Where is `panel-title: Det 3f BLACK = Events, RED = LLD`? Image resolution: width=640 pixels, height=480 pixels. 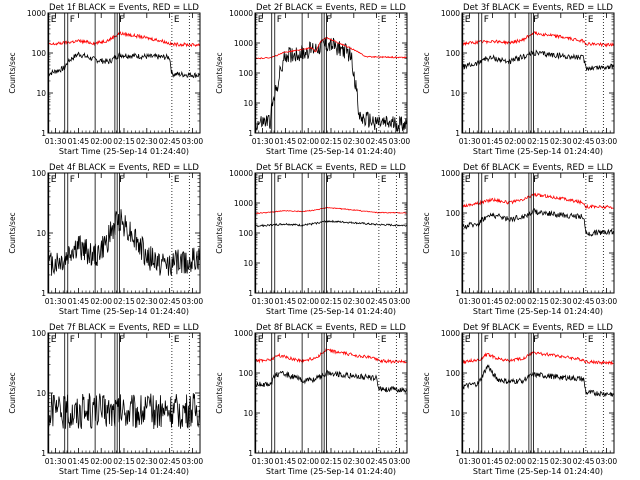
panel-title: Det 3f BLACK = Events, RED = LLD is located at coordinates (538, 8).